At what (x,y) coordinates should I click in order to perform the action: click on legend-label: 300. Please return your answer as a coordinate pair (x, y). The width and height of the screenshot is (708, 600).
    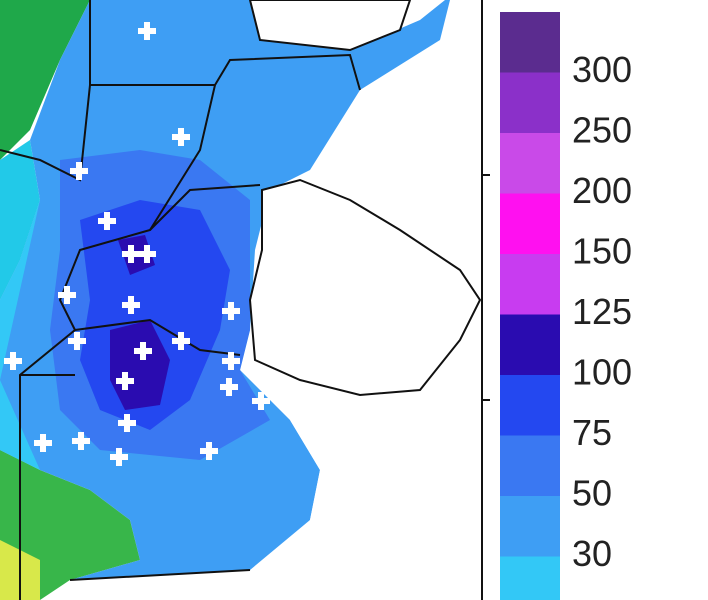
    Looking at the image, I should click on (602, 69).